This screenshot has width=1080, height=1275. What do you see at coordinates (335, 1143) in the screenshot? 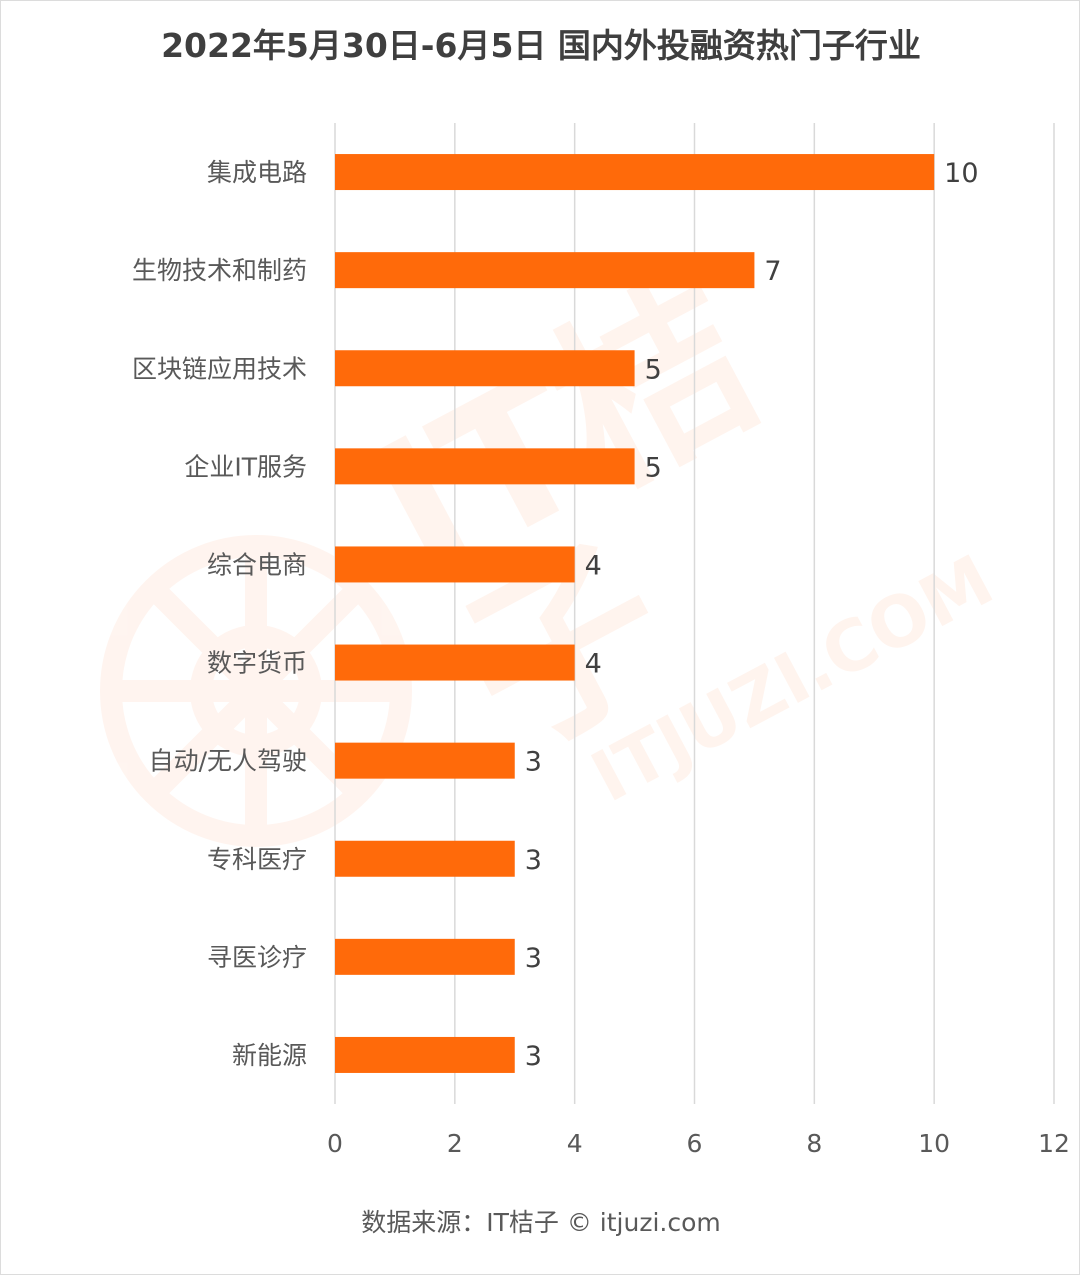
I see `x-tick-label: 0` at bounding box center [335, 1143].